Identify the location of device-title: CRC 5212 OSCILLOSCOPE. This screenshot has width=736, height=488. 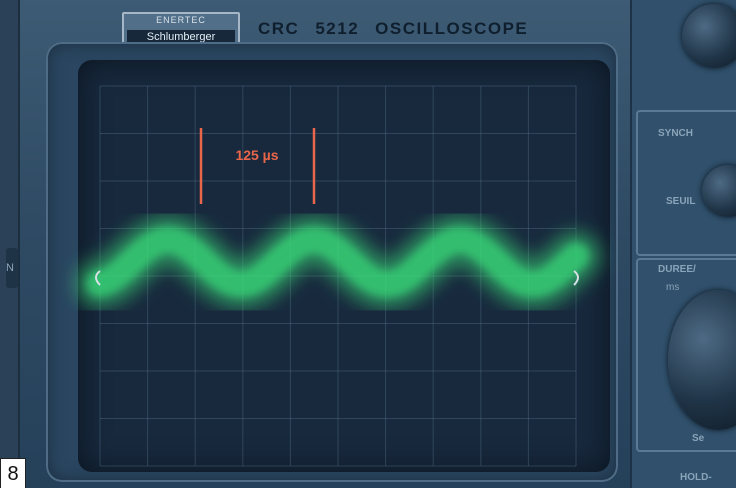
(401, 29).